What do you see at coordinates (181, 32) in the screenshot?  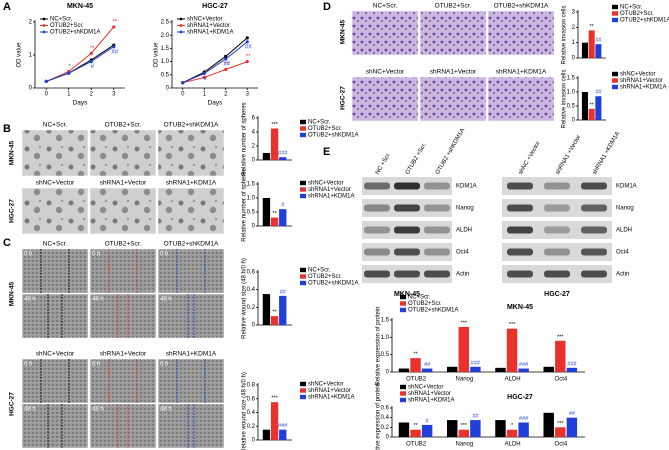 I see `legend-marker` at bounding box center [181, 32].